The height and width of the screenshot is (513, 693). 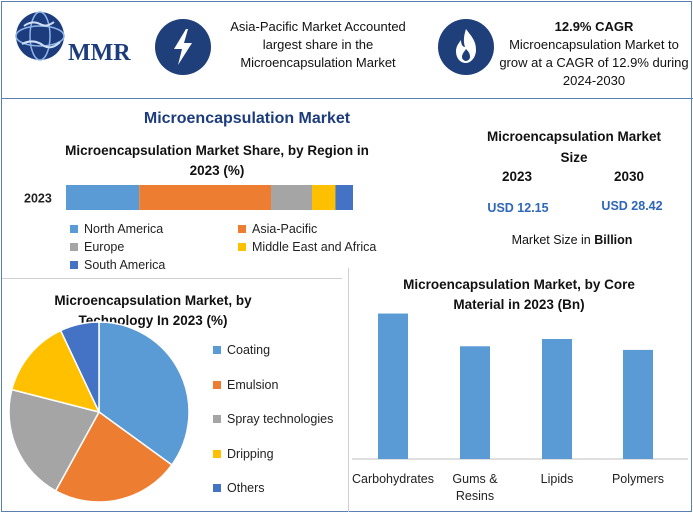 What do you see at coordinates (253, 384) in the screenshot?
I see `legend-label: Emulsion` at bounding box center [253, 384].